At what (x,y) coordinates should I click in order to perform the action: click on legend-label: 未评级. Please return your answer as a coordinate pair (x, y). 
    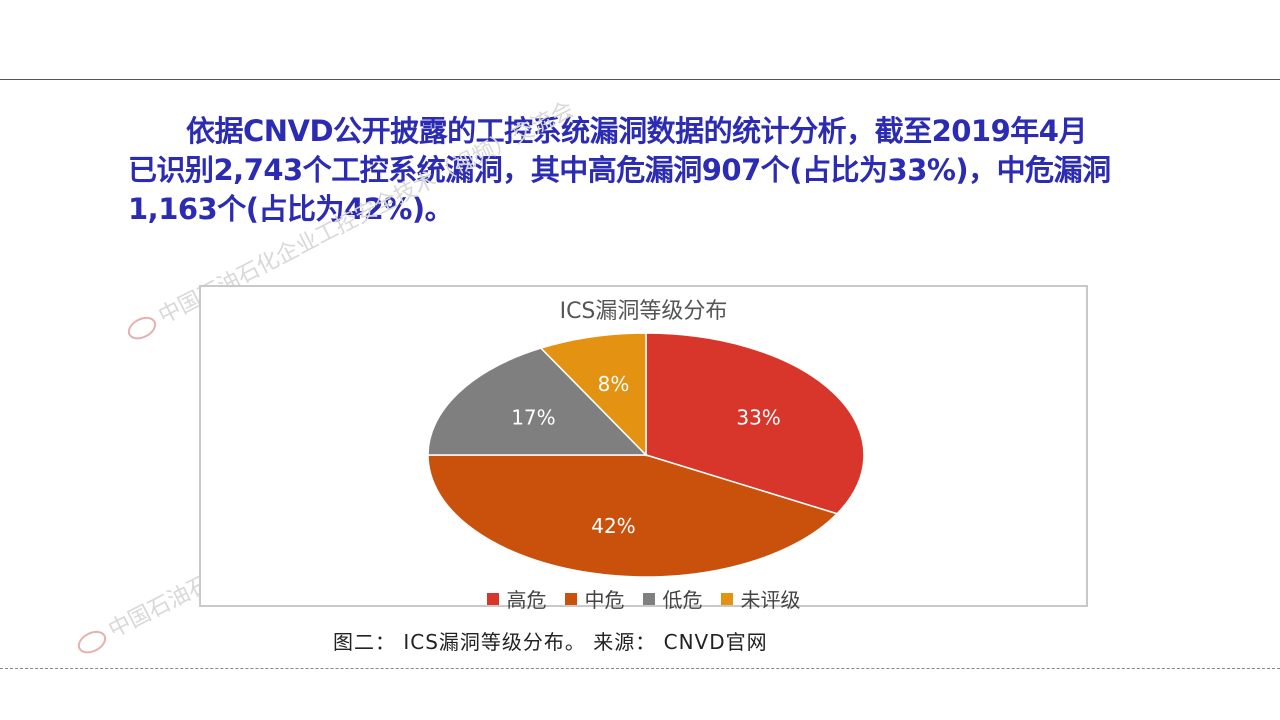
    Looking at the image, I should click on (770, 600).